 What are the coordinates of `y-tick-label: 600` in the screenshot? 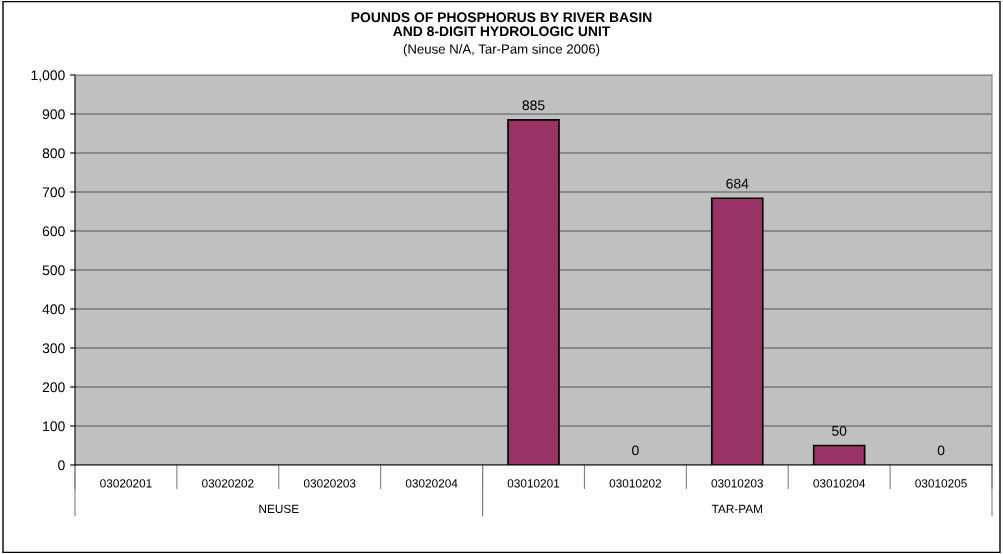 It's located at (53, 231).